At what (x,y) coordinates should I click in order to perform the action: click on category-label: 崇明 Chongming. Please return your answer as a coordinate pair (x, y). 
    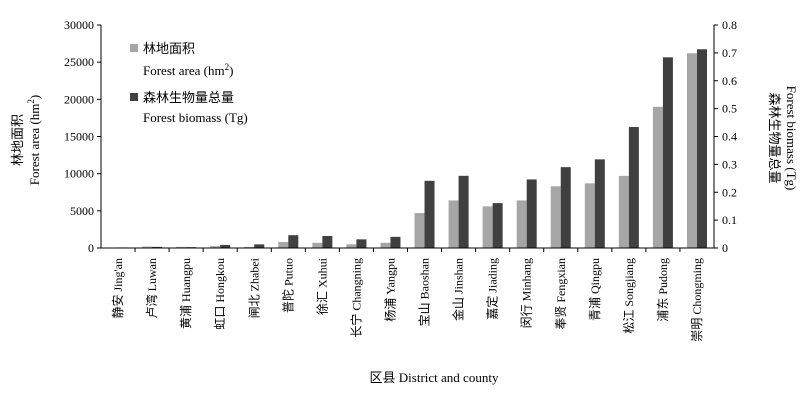
    Looking at the image, I should click on (697, 300).